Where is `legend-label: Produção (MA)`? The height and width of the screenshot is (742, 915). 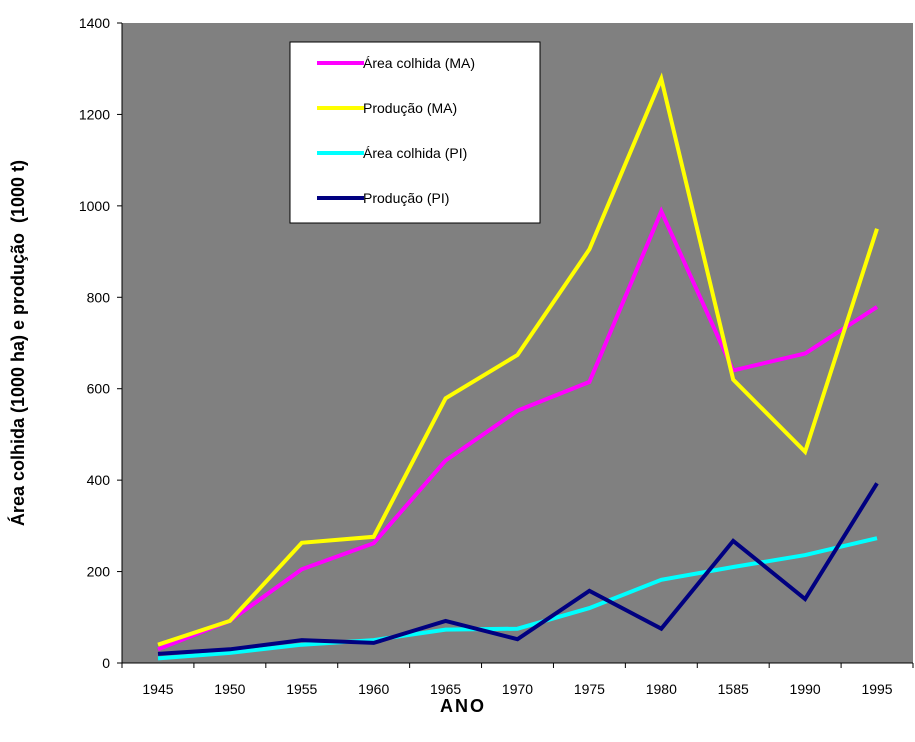
legend-label: Produção (MA) is located at coordinates (410, 108).